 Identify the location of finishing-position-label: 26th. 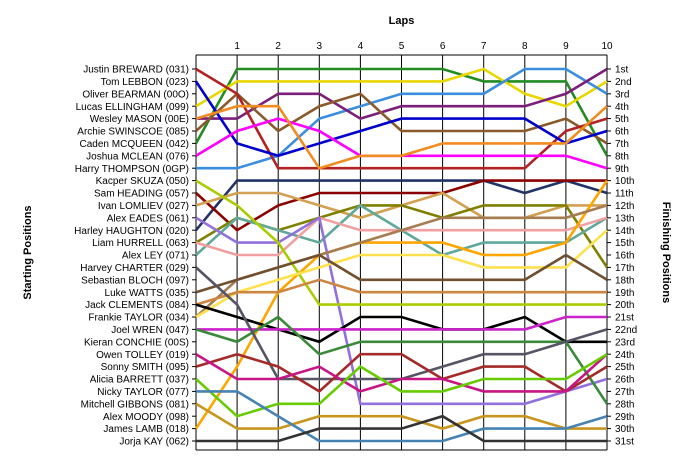
(624, 380).